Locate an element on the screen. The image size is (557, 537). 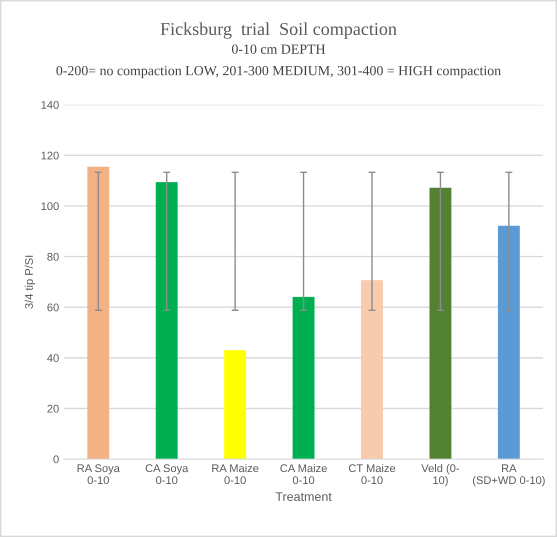
y-tick-label: 0 is located at coordinates (56, 459).